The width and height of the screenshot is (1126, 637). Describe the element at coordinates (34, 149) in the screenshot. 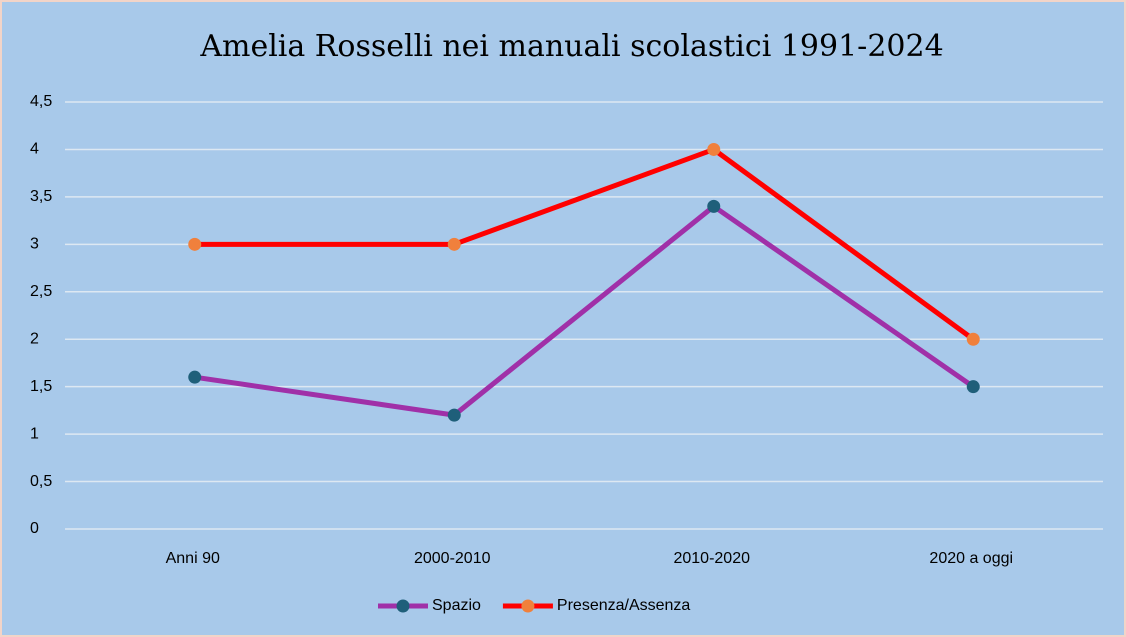

I see `y-tick-label: 4` at that location.